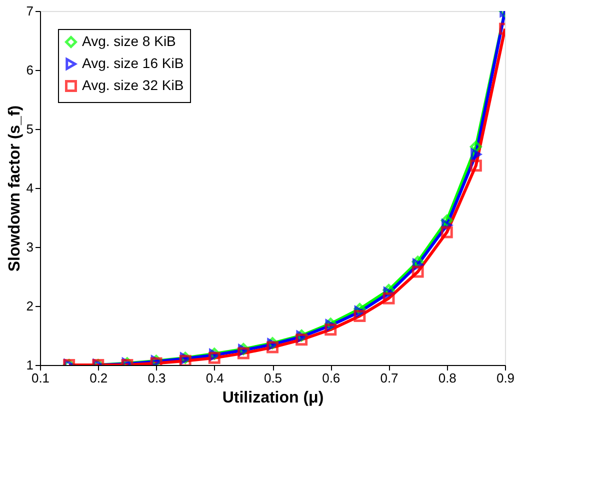 The height and width of the screenshot is (479, 615). I want to click on x-tick-label: 0.1, so click(40, 378).